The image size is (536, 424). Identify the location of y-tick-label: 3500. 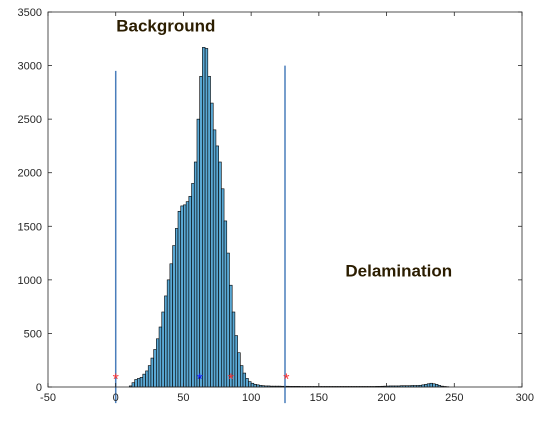
(30, 13).